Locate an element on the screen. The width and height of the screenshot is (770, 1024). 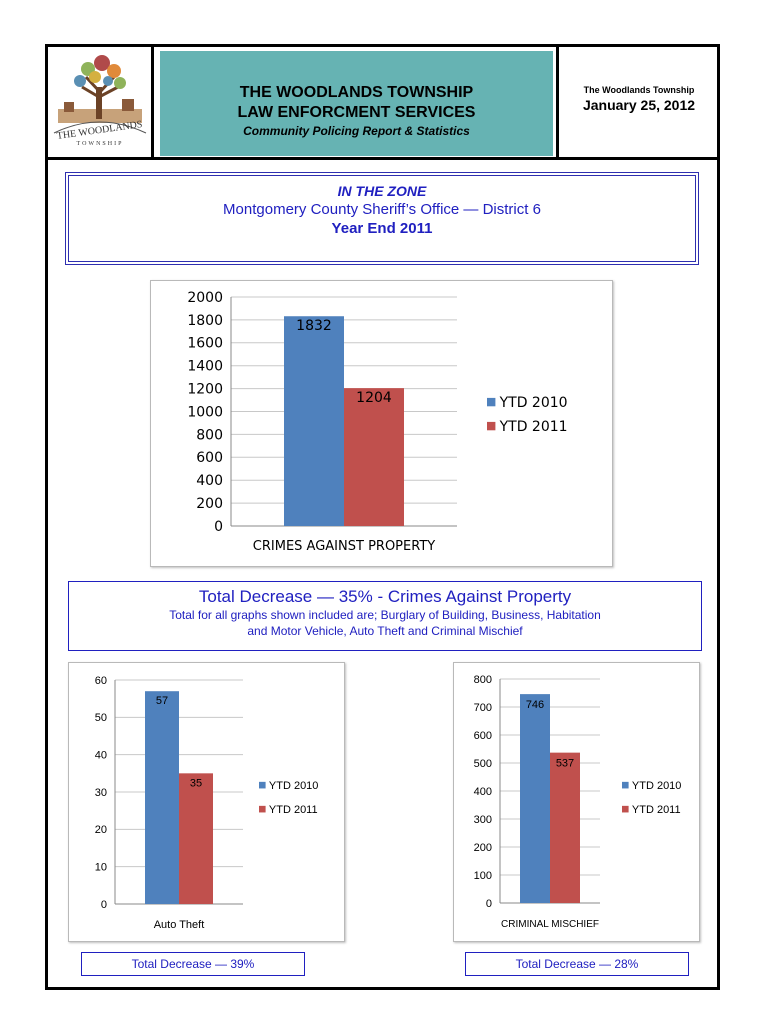
y-tick-label: 10 is located at coordinates (101, 868).